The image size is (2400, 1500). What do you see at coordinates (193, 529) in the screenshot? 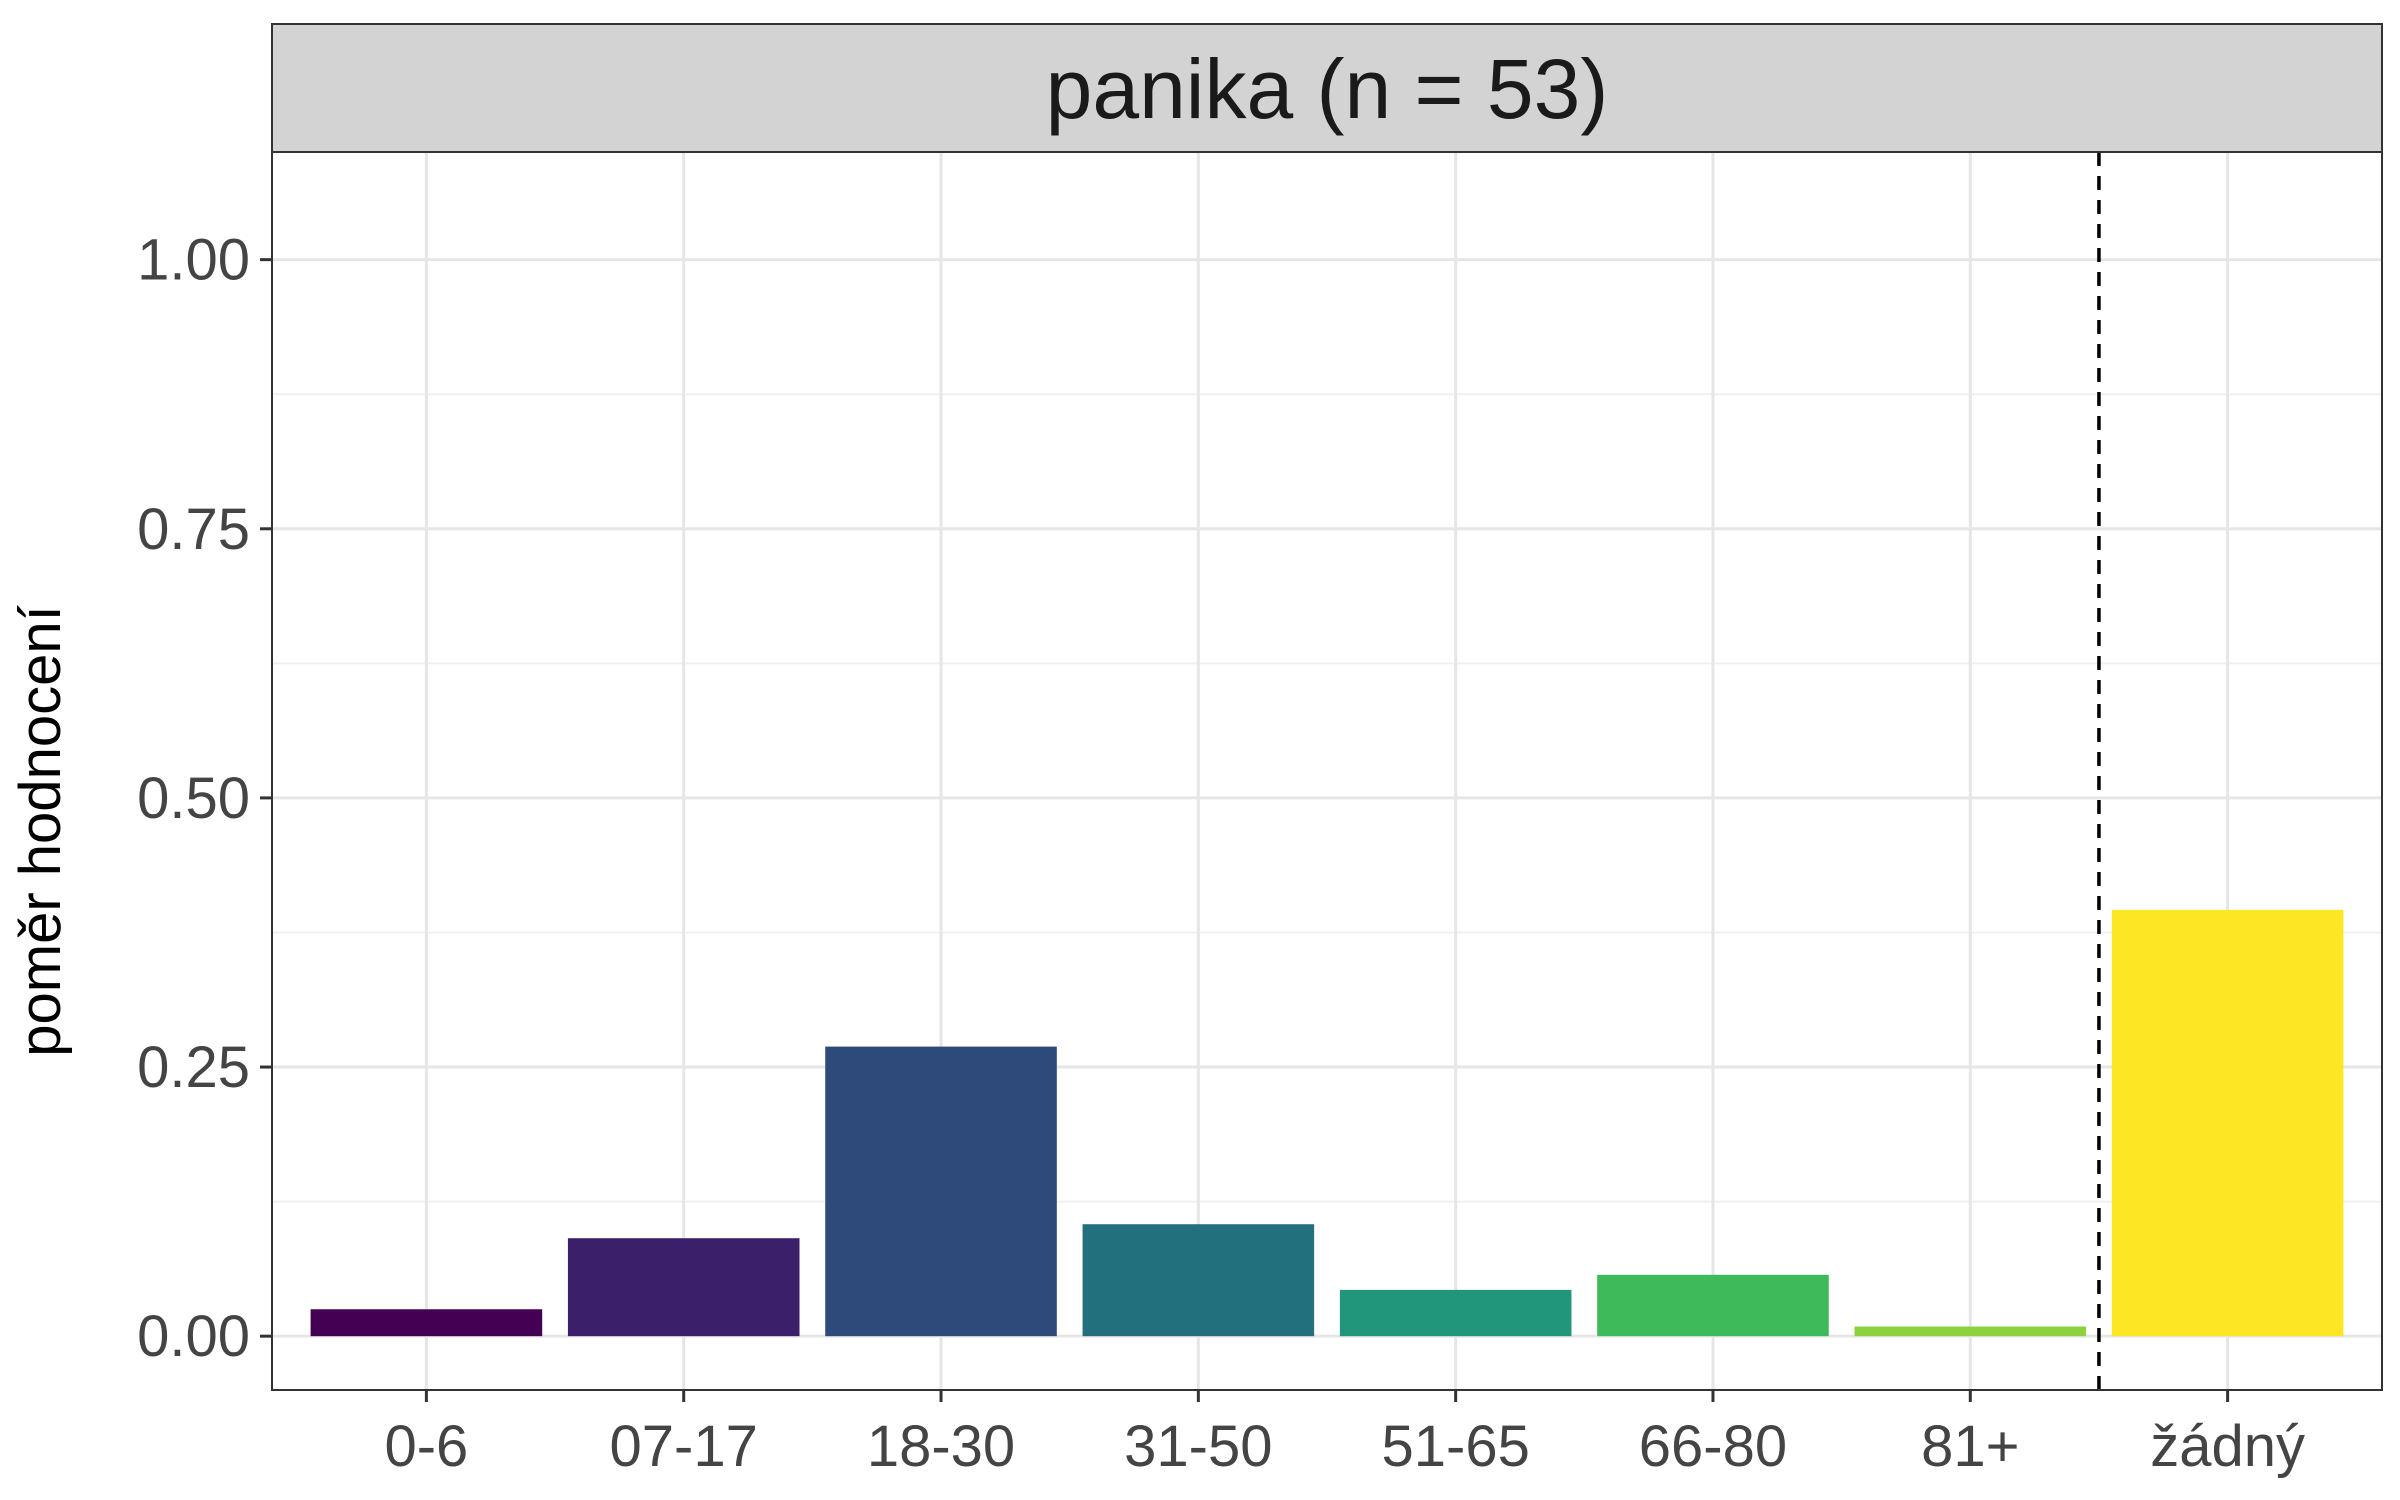
I see `y-tick-label: 0.75` at bounding box center [193, 529].